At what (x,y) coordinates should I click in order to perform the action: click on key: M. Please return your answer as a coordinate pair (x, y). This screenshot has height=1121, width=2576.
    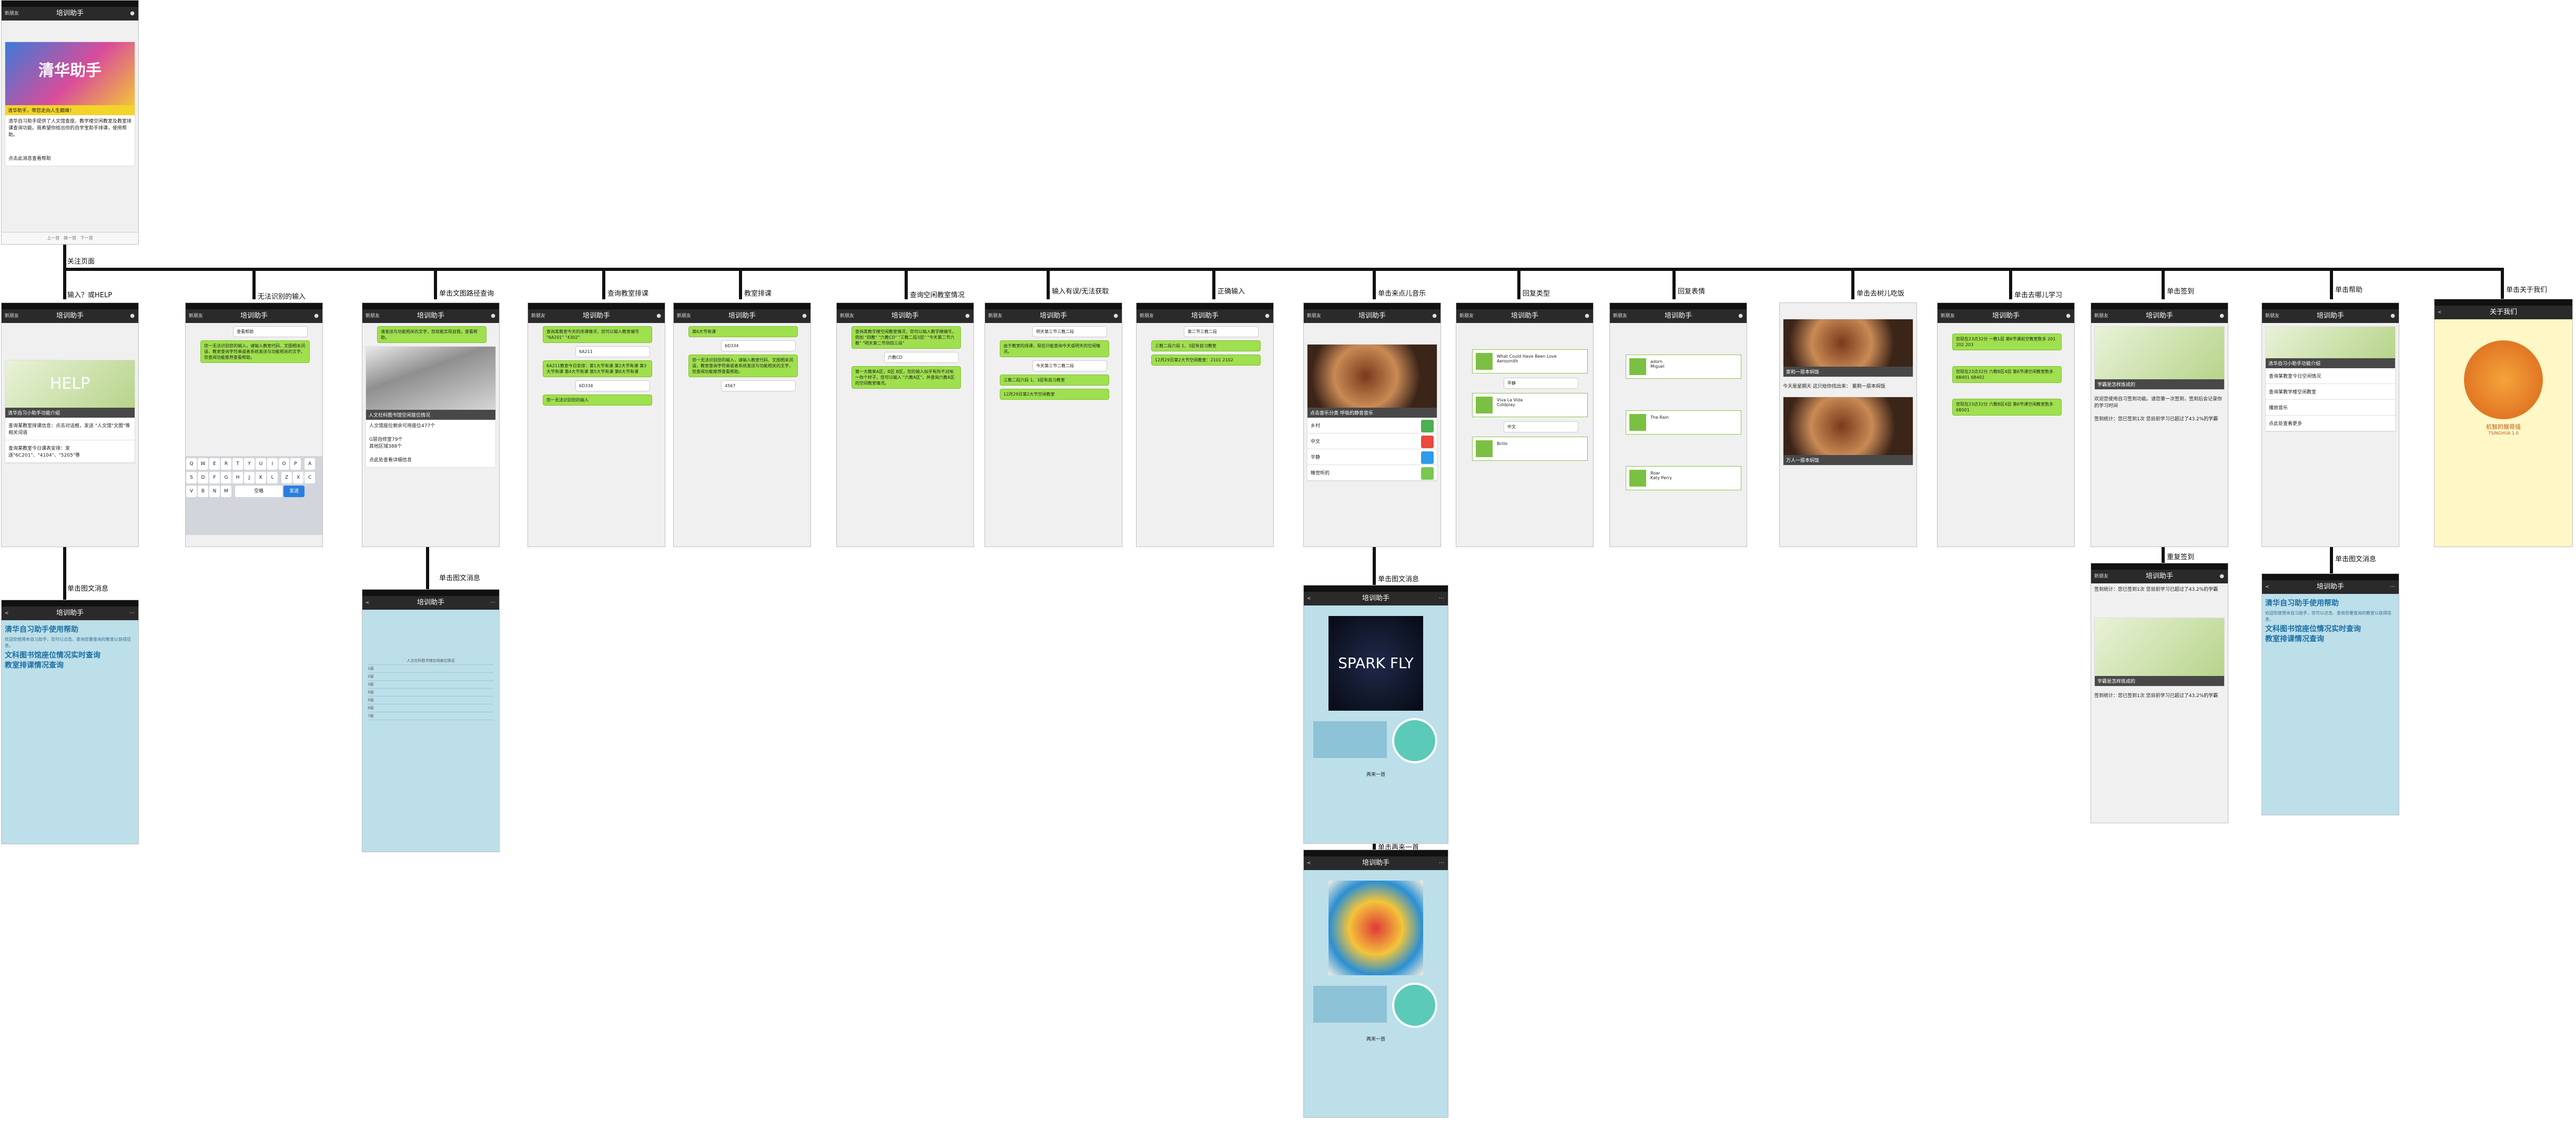
    Looking at the image, I should click on (226, 491).